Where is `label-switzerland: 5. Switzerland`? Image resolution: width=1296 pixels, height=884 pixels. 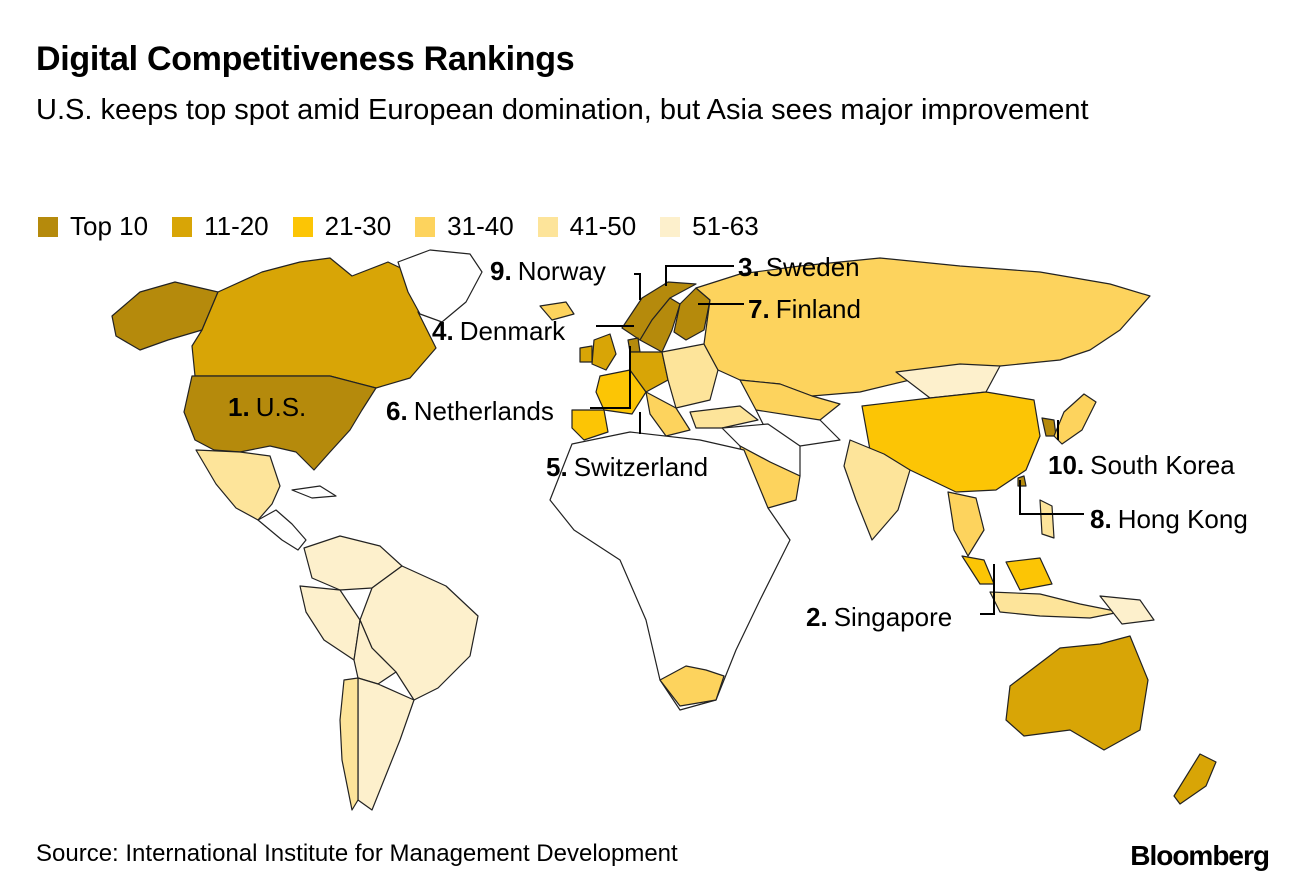 label-switzerland: 5. Switzerland is located at coordinates (627, 467).